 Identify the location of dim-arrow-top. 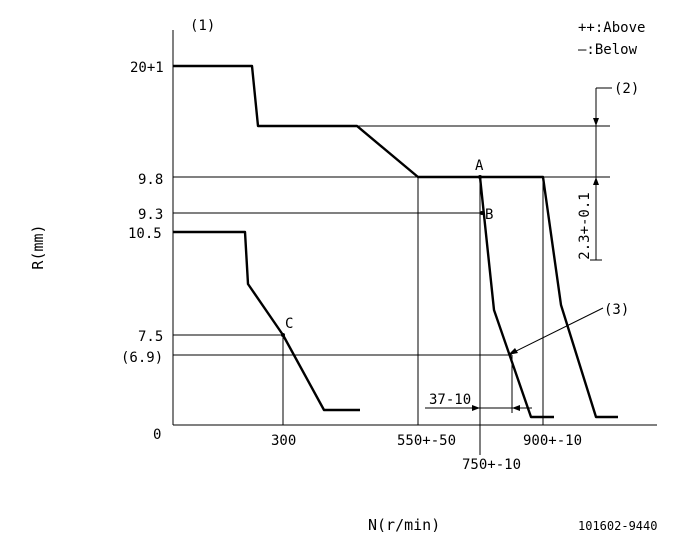
(596, 122).